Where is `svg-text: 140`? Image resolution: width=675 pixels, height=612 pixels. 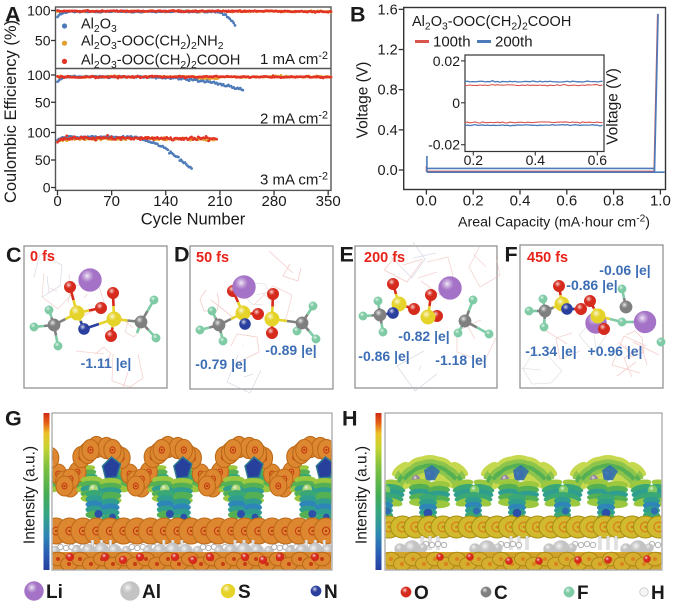 svg-text: 140 is located at coordinates (165, 201).